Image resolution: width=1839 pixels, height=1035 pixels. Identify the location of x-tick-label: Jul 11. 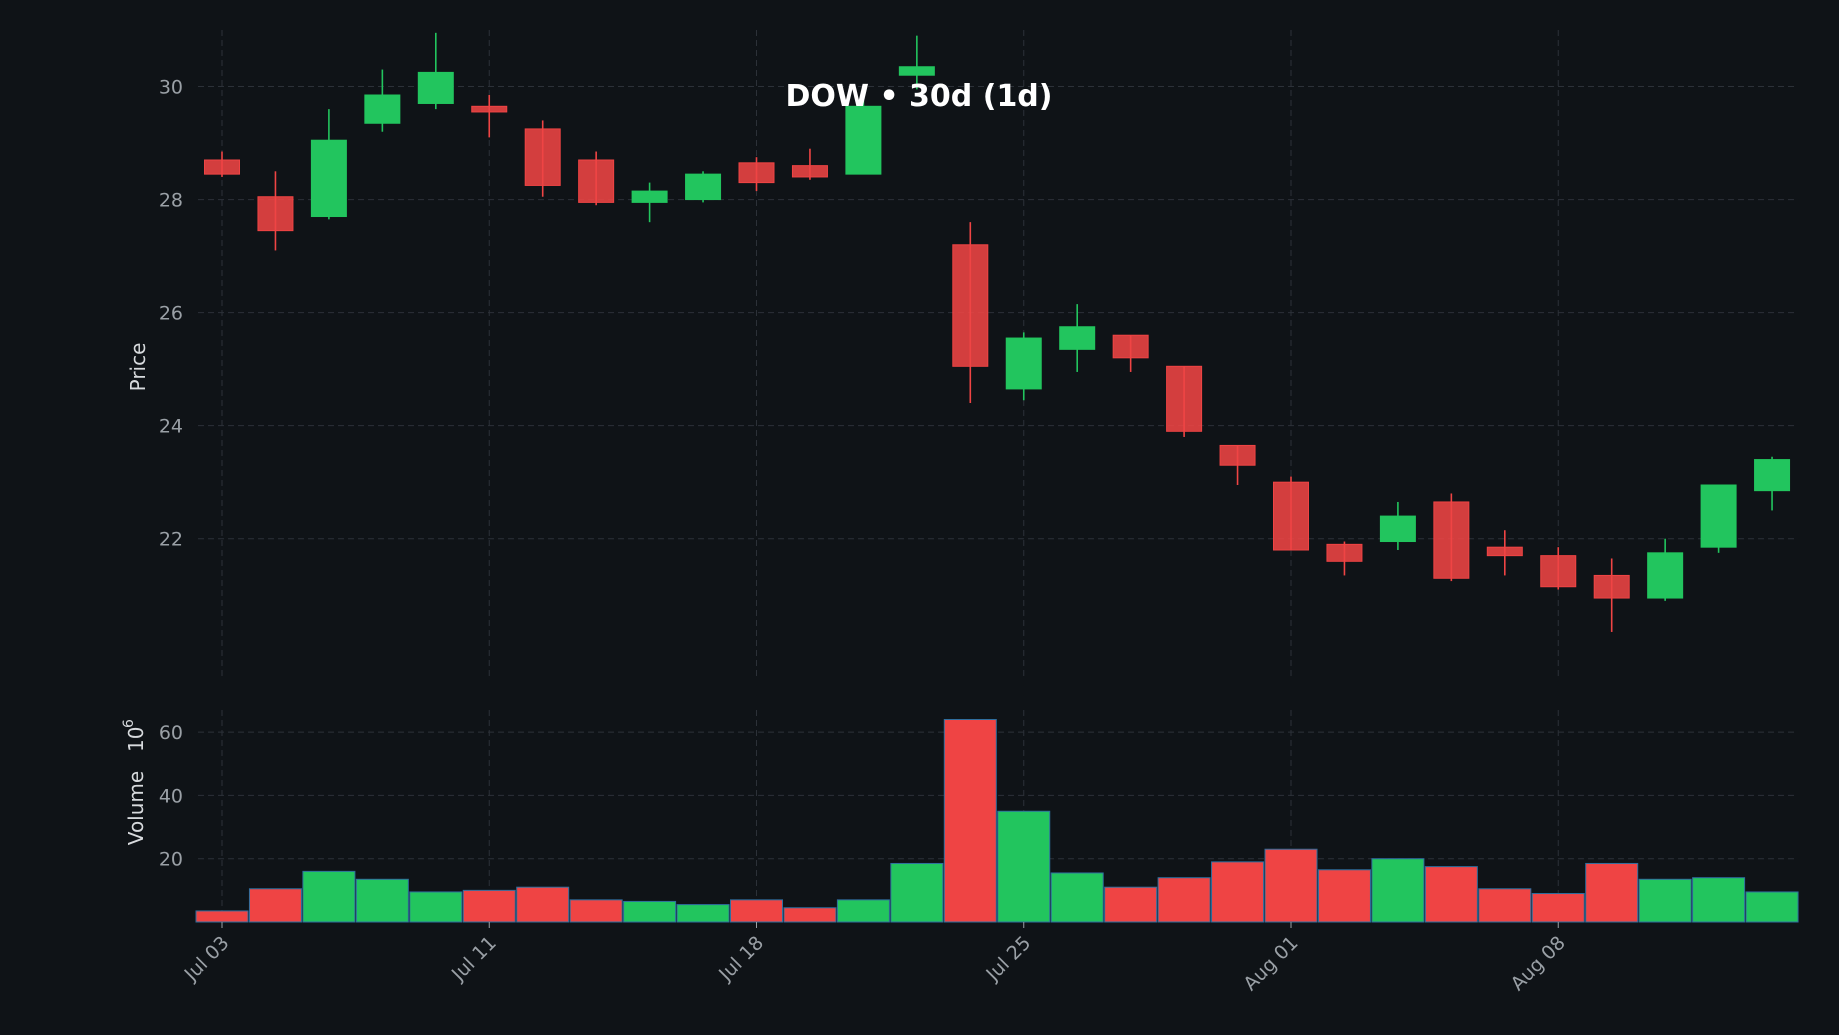
(474, 959).